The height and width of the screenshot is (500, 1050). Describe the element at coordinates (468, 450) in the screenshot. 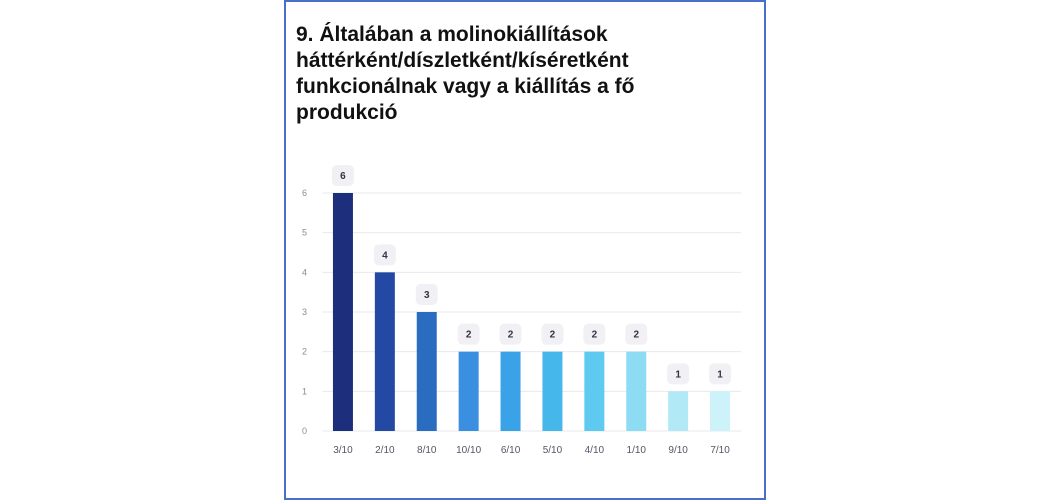

I see `x-tick-label: 10/10` at that location.